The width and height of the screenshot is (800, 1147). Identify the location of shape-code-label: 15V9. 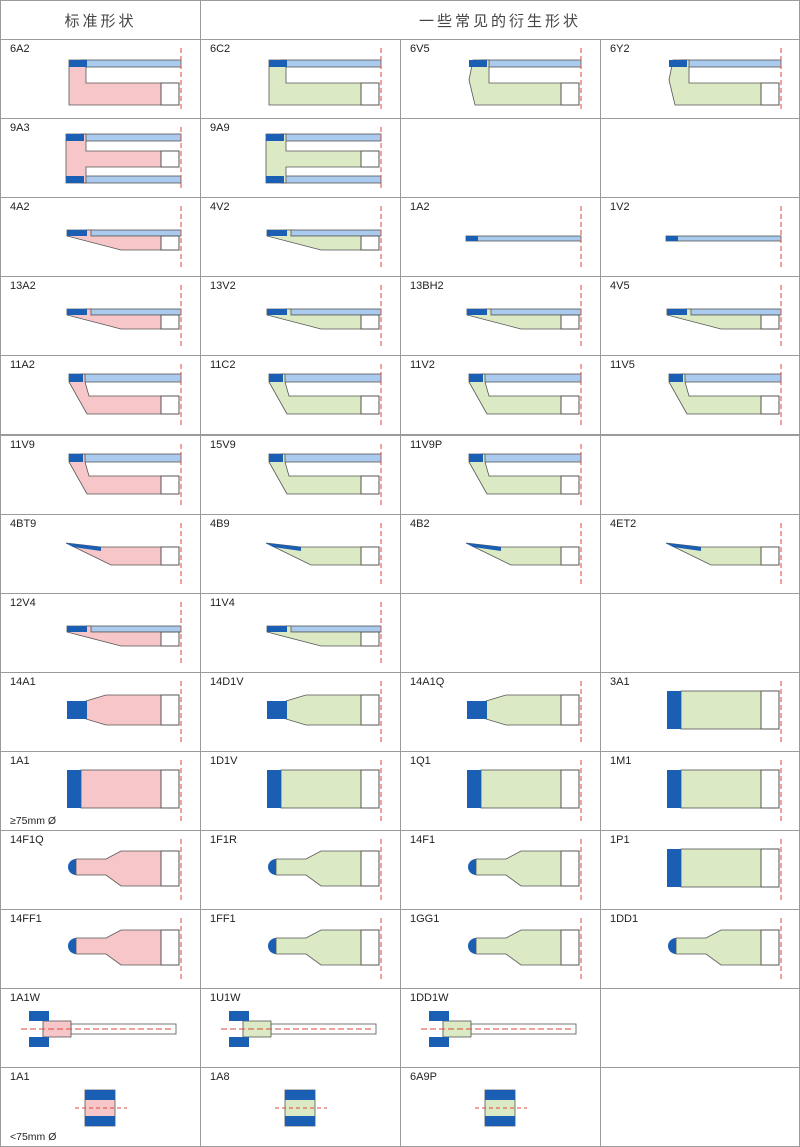
(223, 444).